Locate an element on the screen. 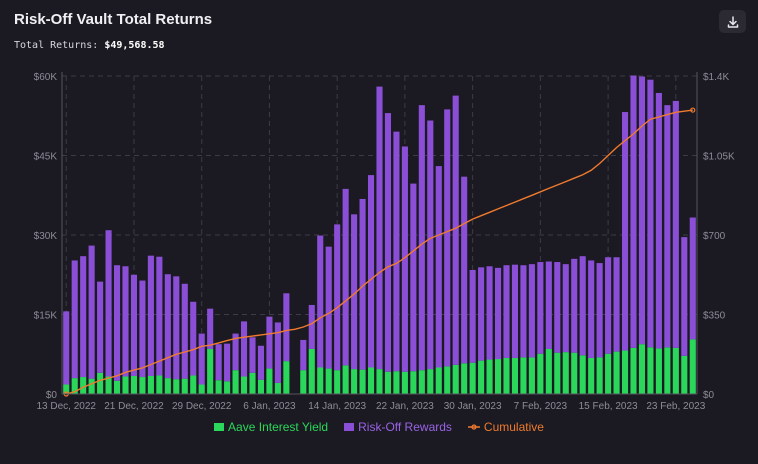  legend-label-yield: Aave Interest Yield is located at coordinates (278, 427).